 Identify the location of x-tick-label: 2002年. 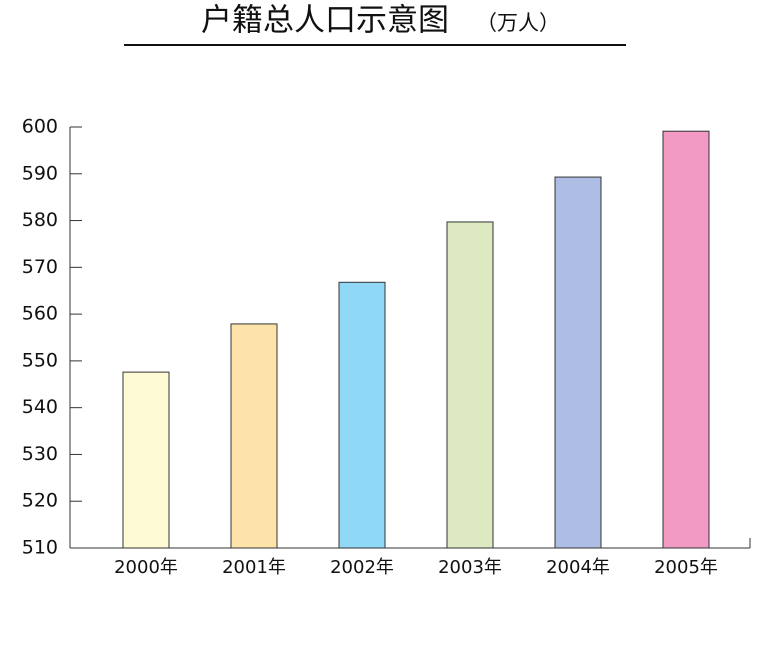
(362, 567).